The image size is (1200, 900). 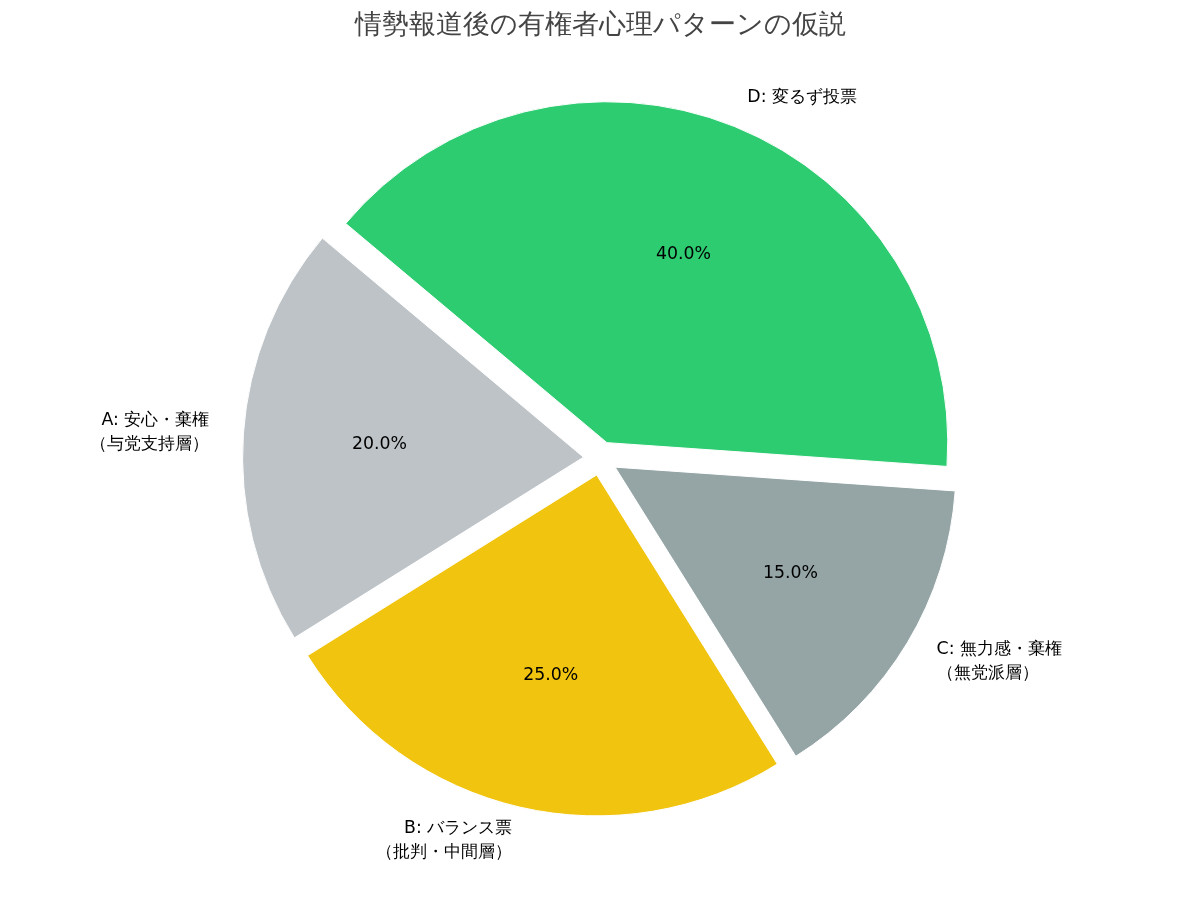 What do you see at coordinates (683, 253) in the screenshot?
I see `data-label: 40.0%` at bounding box center [683, 253].